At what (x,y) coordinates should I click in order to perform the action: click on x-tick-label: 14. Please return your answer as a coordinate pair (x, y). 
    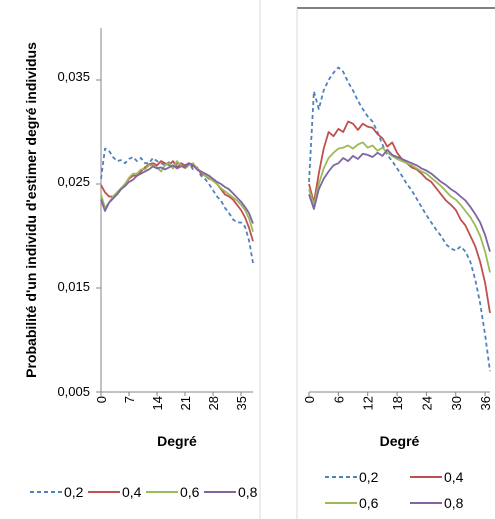
    Looking at the image, I should click on (157, 403).